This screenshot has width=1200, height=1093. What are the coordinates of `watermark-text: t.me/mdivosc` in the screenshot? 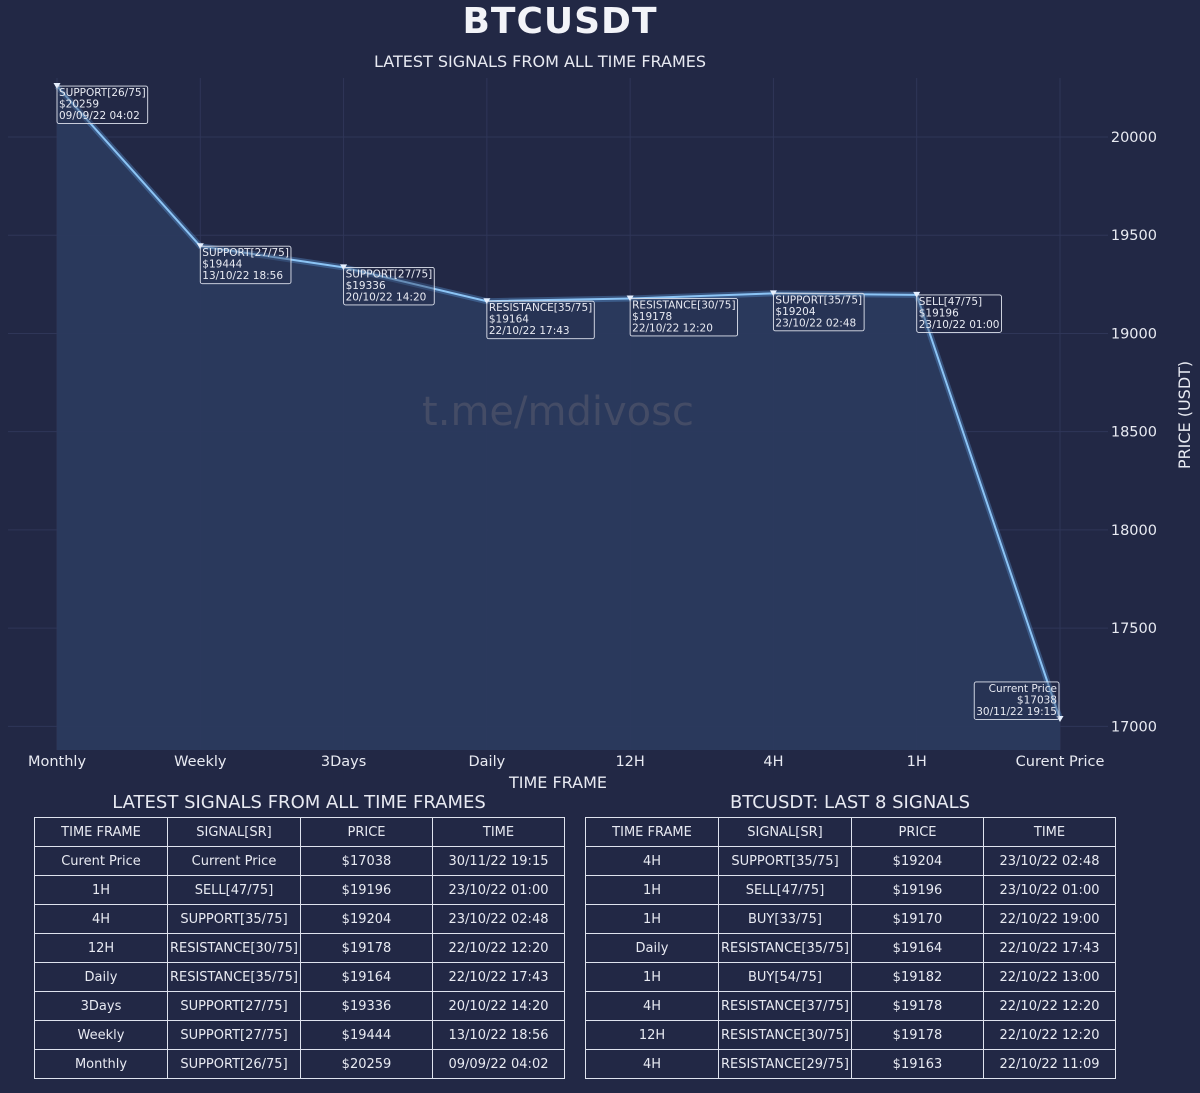 It's located at (558, 412).